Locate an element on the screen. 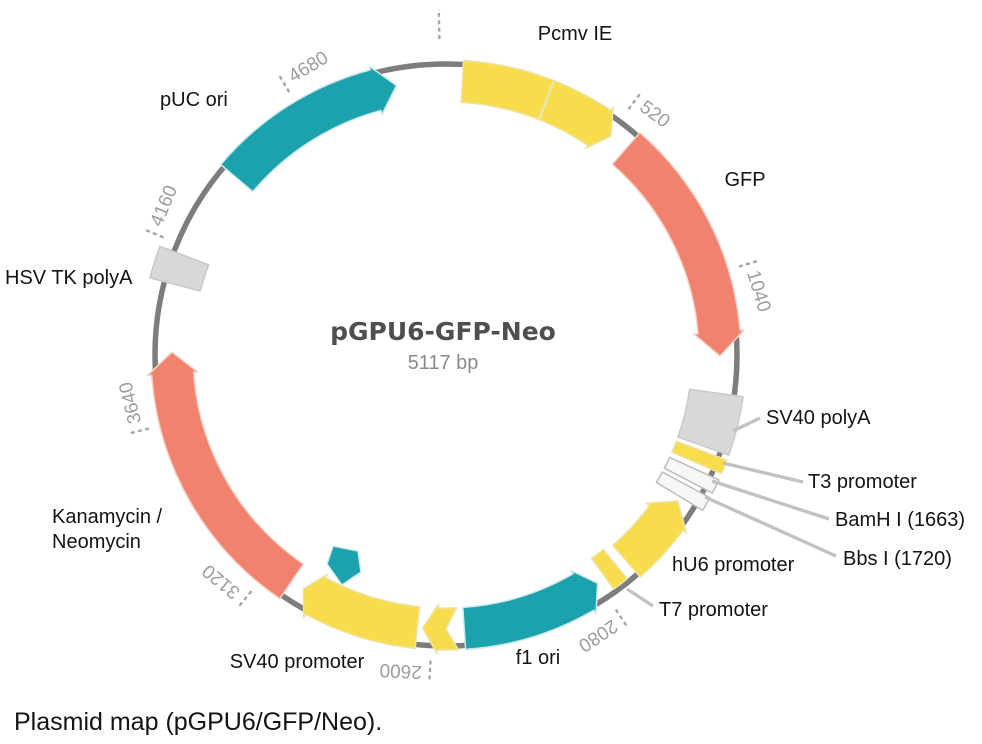 The image size is (982, 744). feature-label-f1-ori: f1 ori is located at coordinates (538, 658).